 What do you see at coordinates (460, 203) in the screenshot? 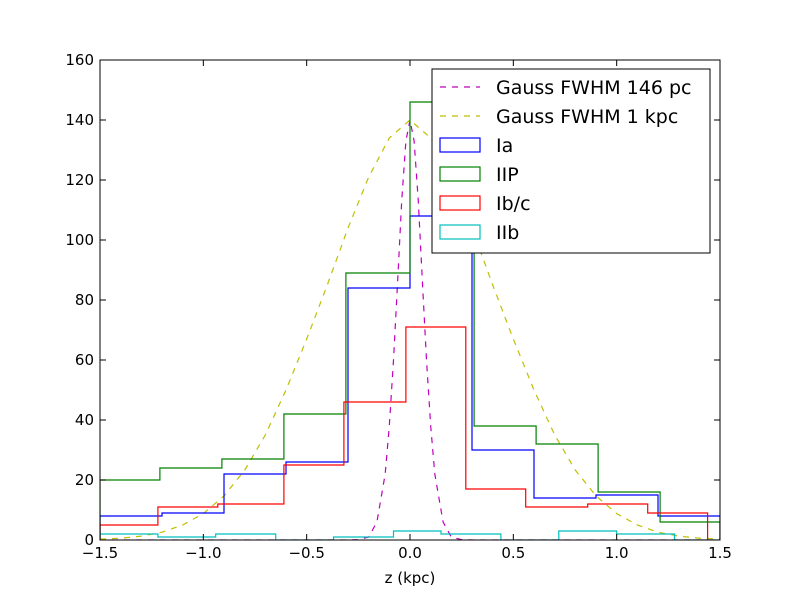
I see `legend-swatch-ib-c` at bounding box center [460, 203].